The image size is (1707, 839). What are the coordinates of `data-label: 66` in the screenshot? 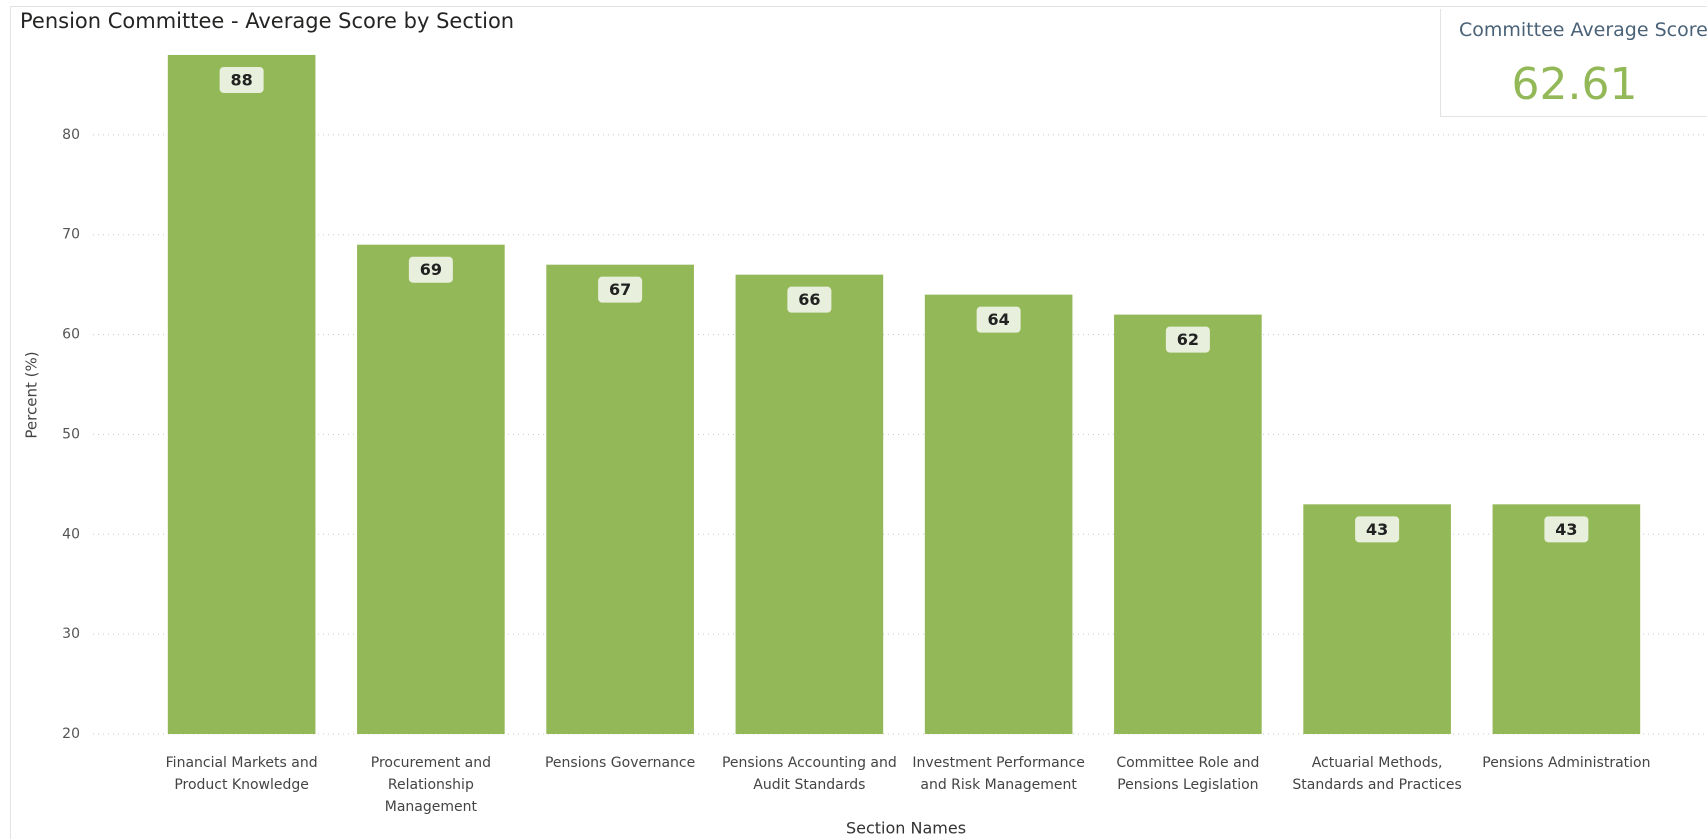 It's located at (809, 299).